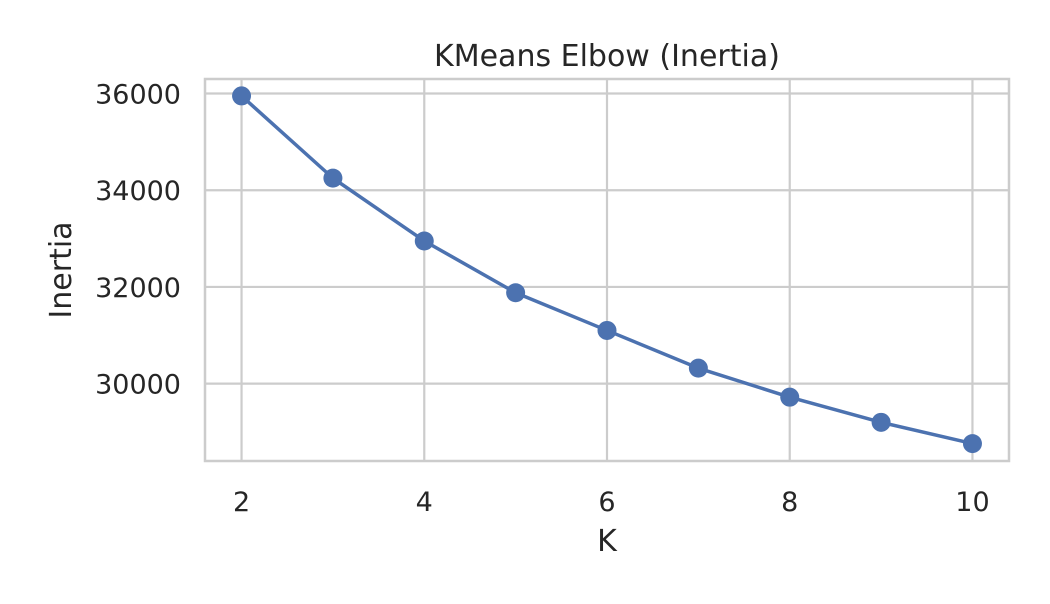  I want to click on x-tick-label: 10, so click(972, 502).